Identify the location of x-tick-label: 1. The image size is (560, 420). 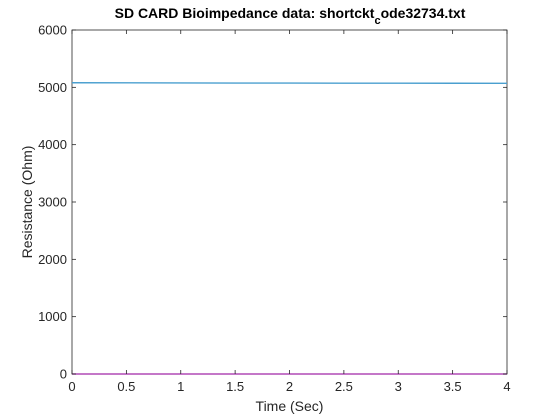
(180, 386).